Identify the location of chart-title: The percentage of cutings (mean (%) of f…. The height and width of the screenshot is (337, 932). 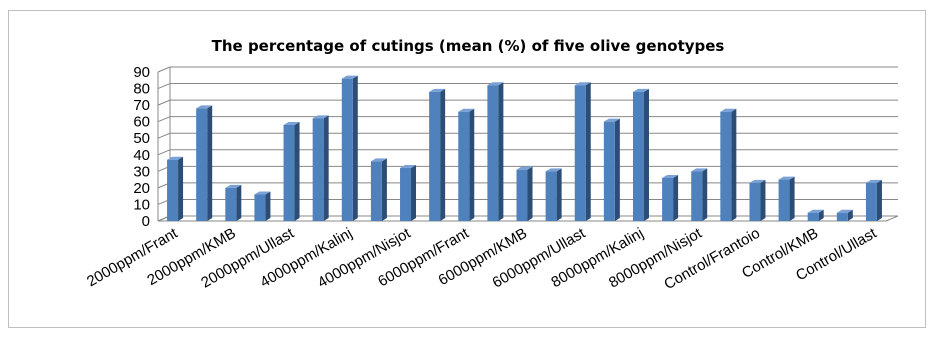
(468, 46).